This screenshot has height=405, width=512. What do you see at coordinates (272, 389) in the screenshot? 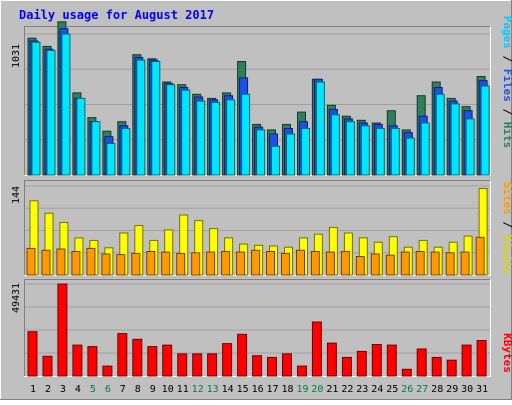
I see `x-label-day-17: 17` at bounding box center [272, 389].